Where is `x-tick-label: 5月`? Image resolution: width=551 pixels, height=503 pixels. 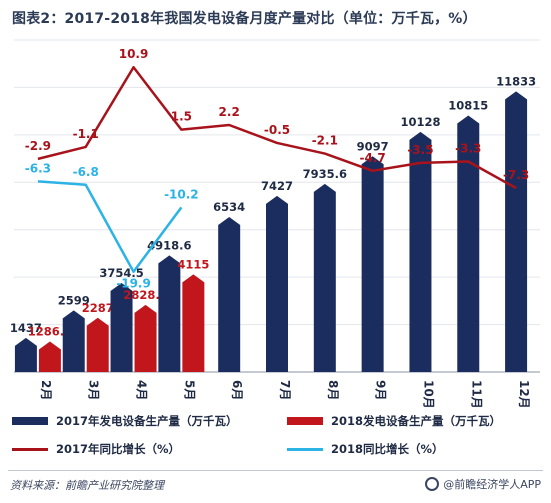
x-tick-label: 5月 is located at coordinates (189, 390).